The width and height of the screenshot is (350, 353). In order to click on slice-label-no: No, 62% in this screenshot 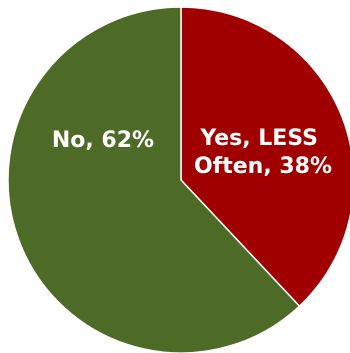, I will do `click(103, 140)`.